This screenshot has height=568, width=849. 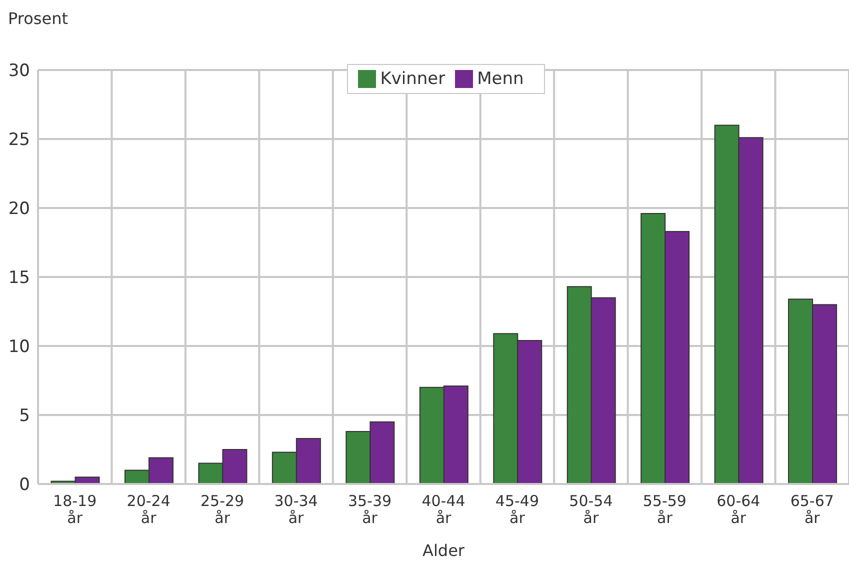 What do you see at coordinates (500, 79) in the screenshot?
I see `legend-label: Menn` at bounding box center [500, 79].